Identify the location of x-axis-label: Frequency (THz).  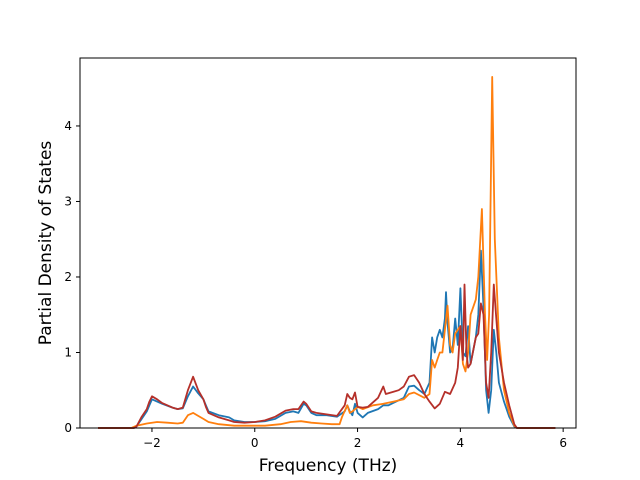
(328, 466).